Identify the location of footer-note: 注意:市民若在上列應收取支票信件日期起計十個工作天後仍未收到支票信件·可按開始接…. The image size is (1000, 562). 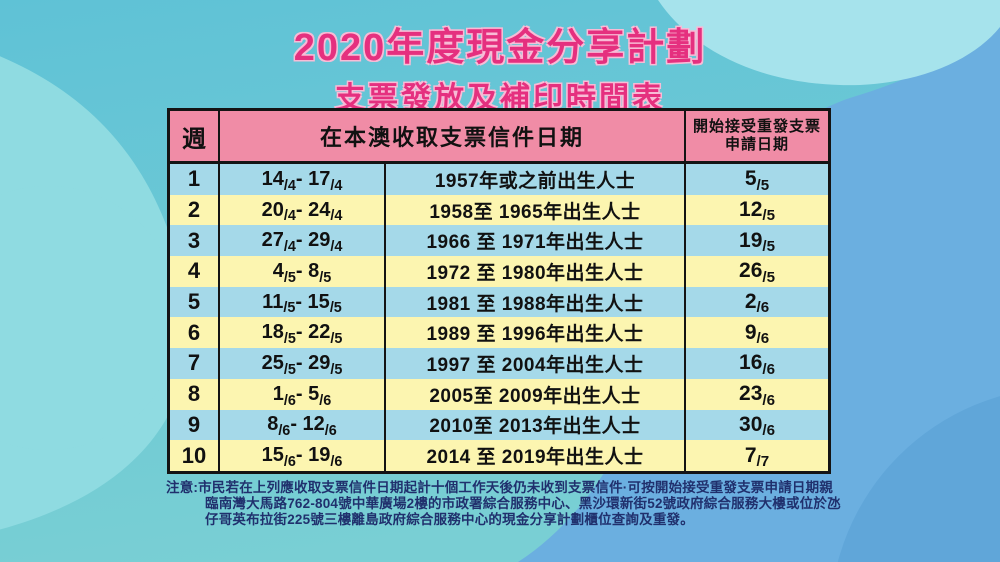
(504, 503).